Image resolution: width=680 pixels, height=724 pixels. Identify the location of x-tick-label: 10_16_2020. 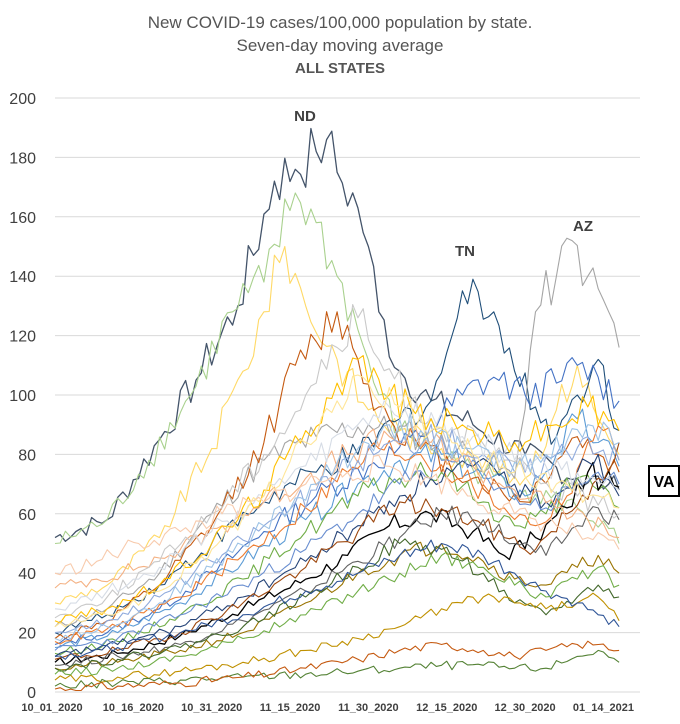
(133, 708).